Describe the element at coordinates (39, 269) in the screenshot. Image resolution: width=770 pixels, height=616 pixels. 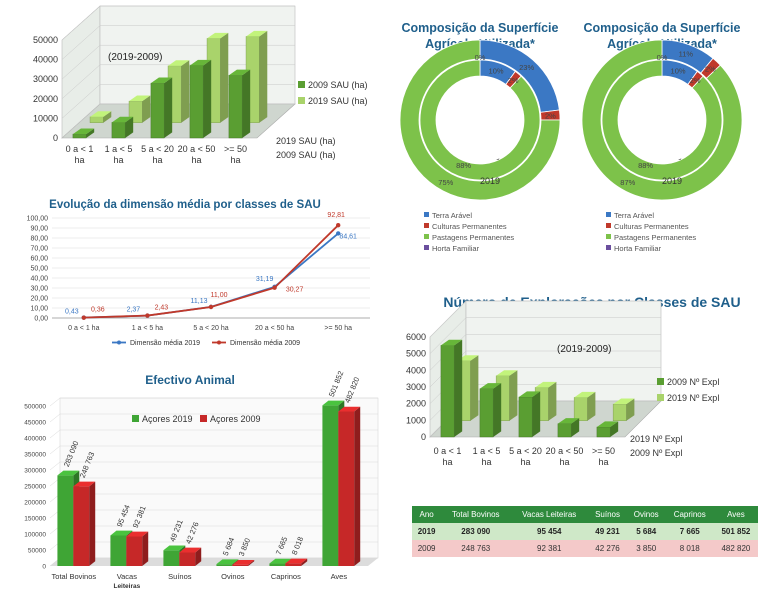
I see `y-tick-label: 50,00` at that location.